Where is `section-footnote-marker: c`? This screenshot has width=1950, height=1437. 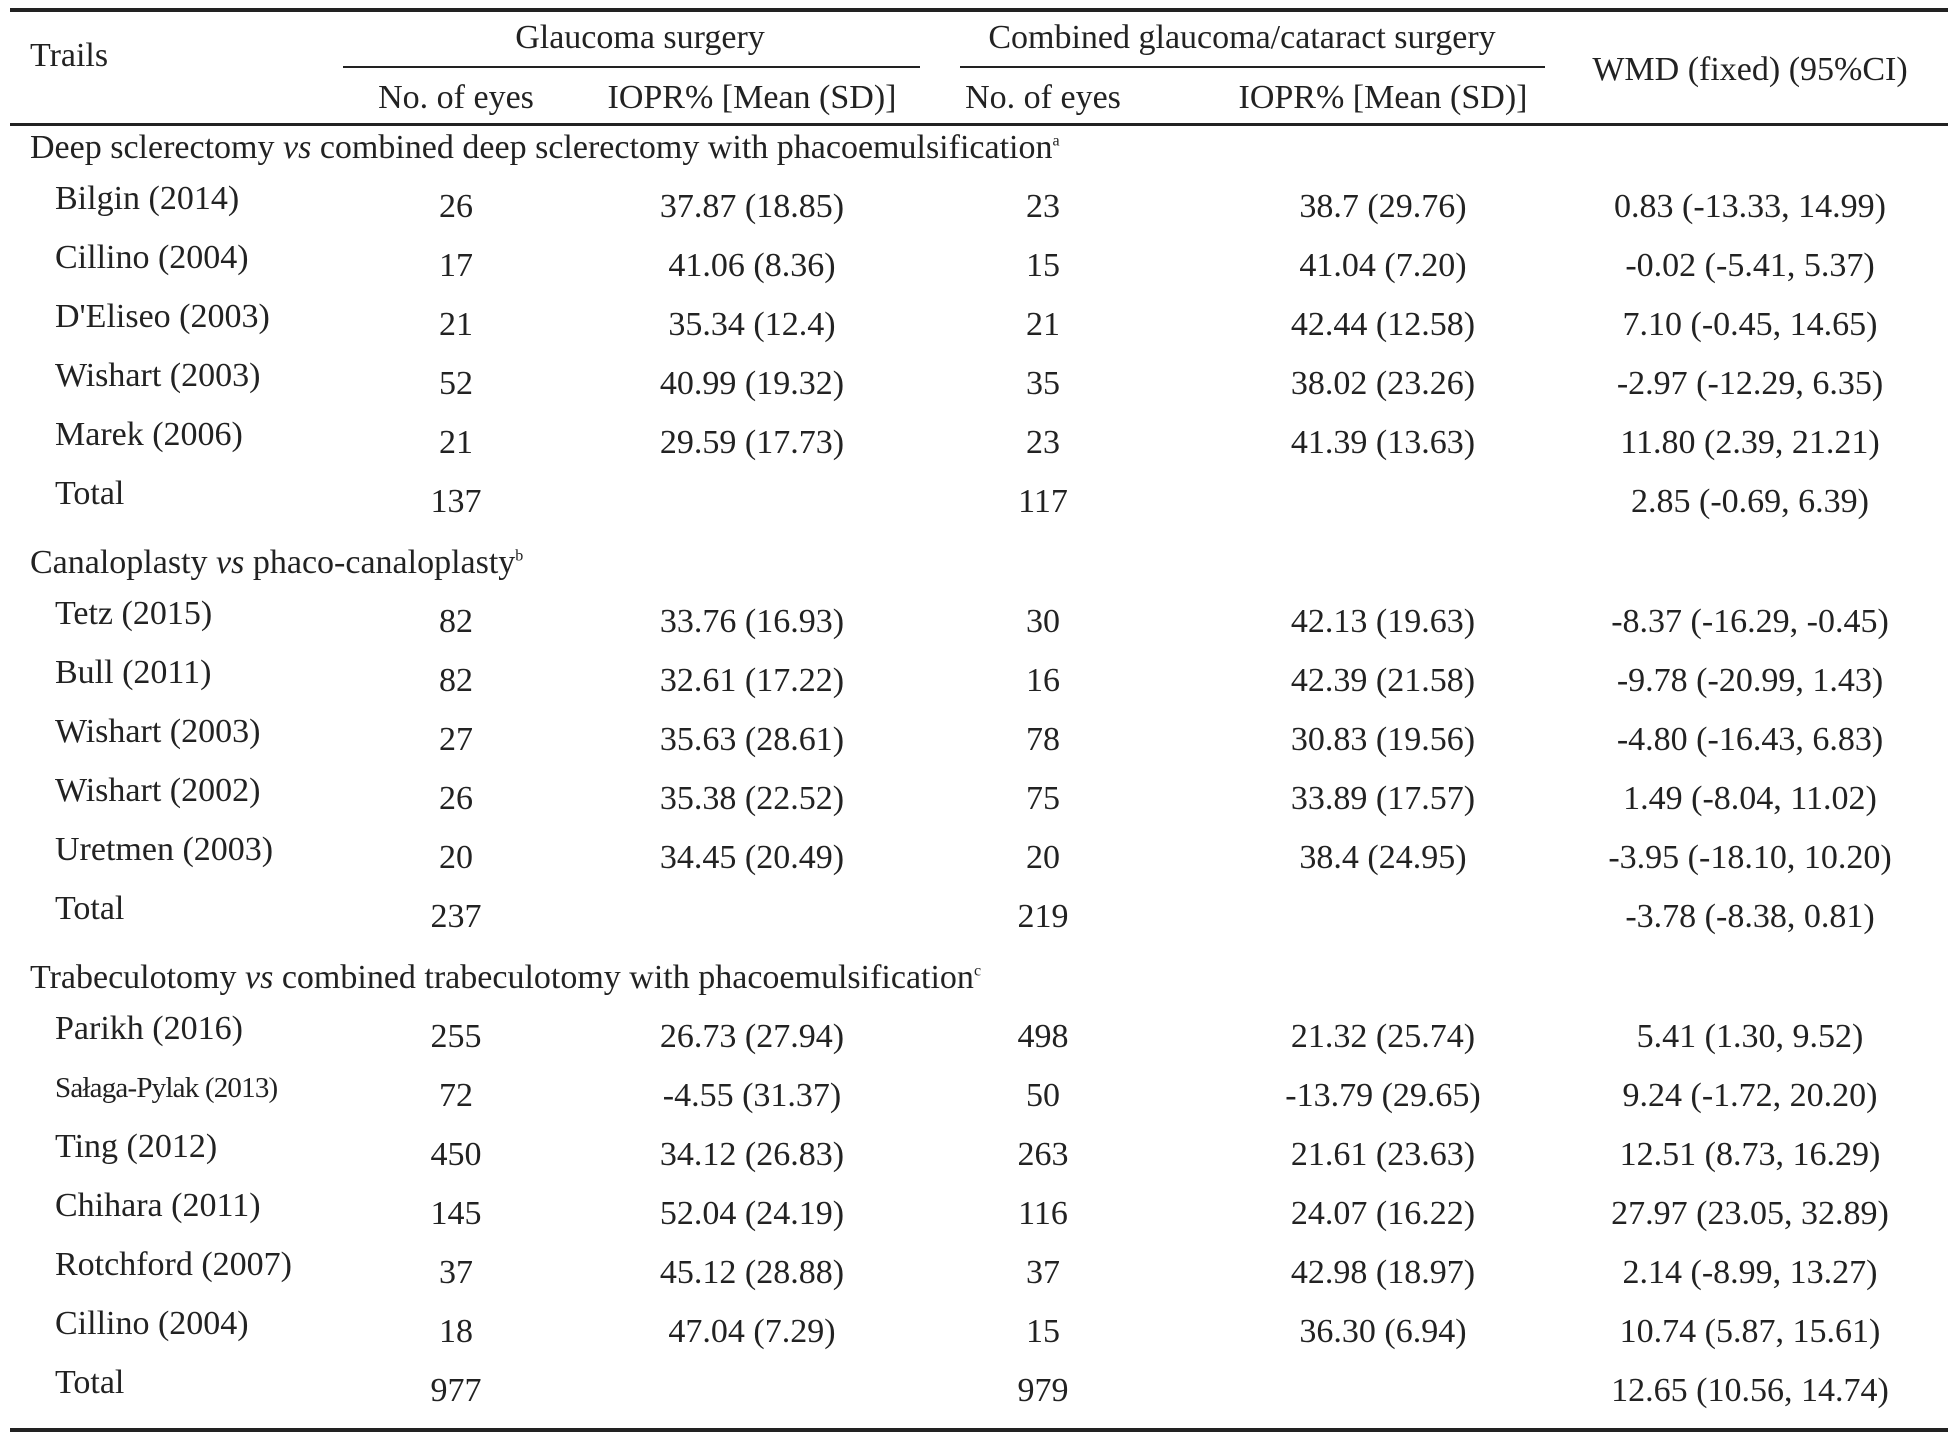 section-footnote-marker: c is located at coordinates (977, 971).